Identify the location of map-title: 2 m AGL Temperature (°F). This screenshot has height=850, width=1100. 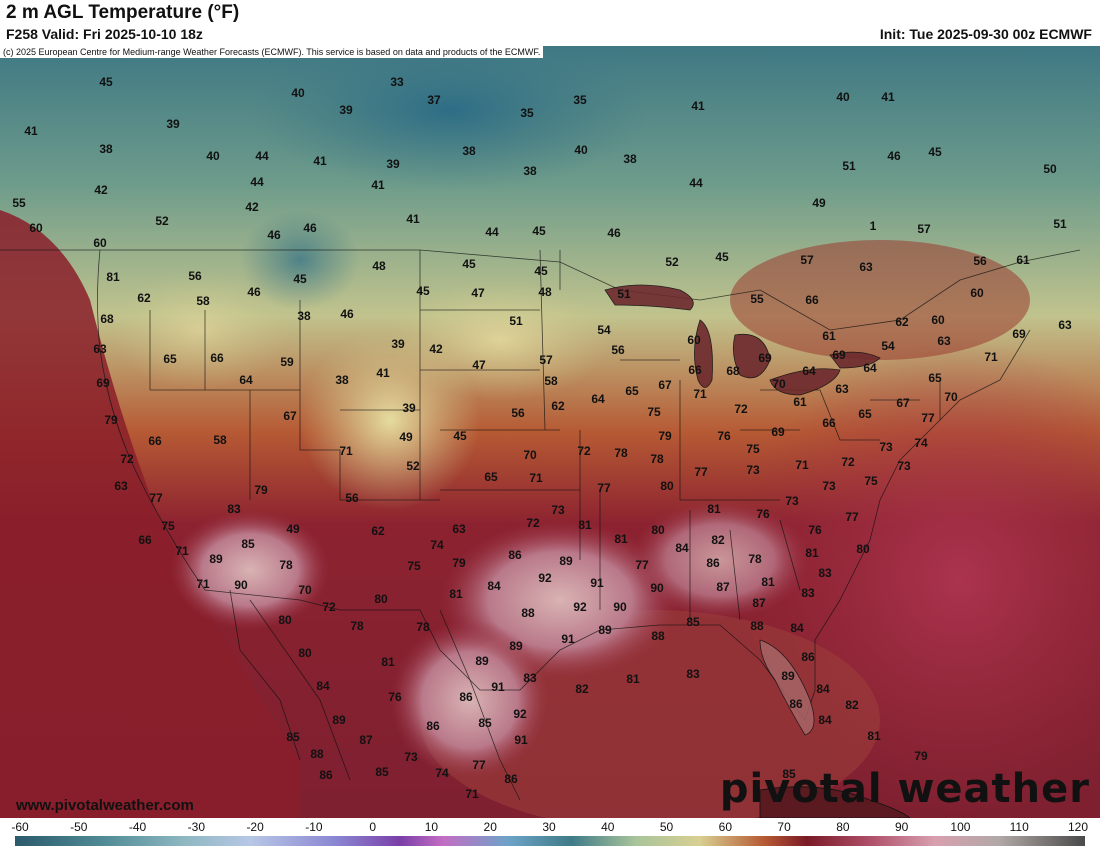
(123, 12).